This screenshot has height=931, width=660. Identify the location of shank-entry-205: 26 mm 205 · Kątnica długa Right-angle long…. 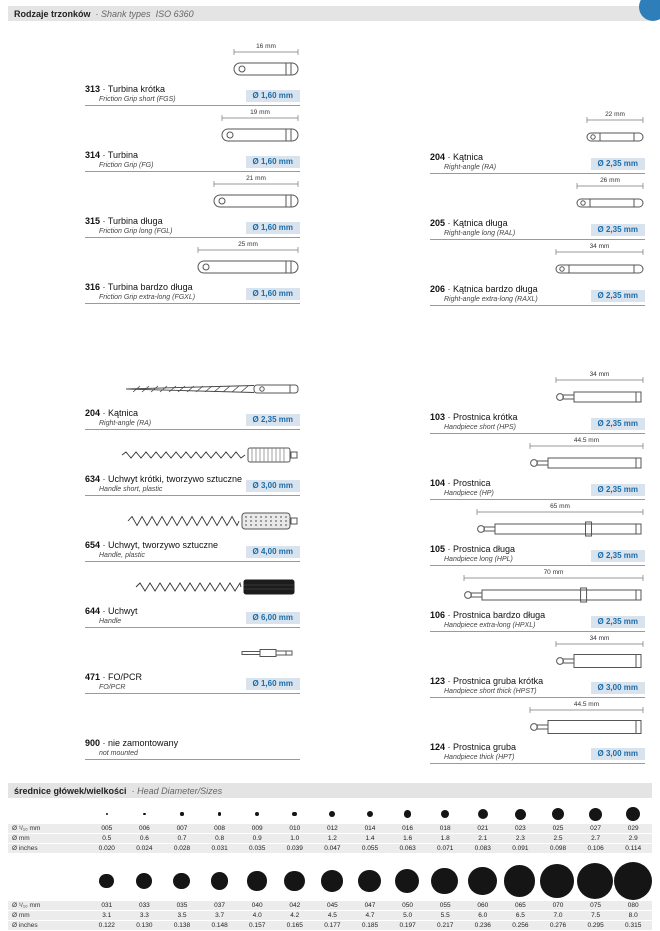
(537, 207).